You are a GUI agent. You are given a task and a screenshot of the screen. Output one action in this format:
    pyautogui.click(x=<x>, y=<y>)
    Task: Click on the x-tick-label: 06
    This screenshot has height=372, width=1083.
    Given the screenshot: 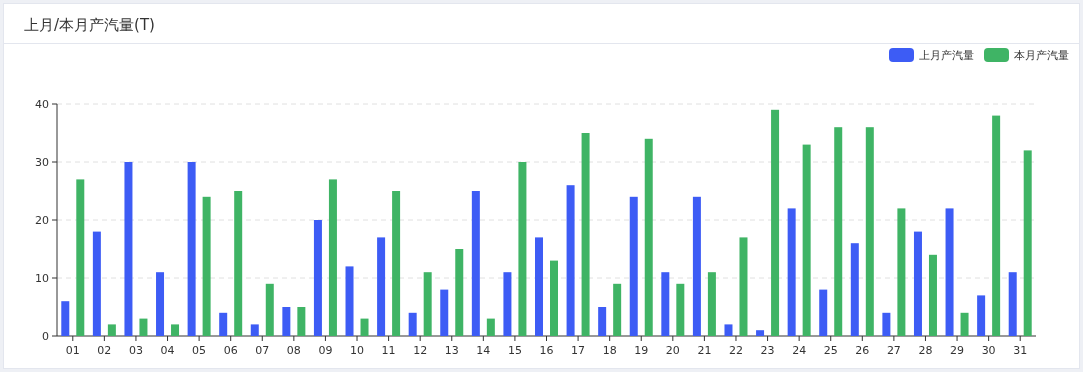 What is the action you would take?
    pyautogui.click(x=230, y=350)
    